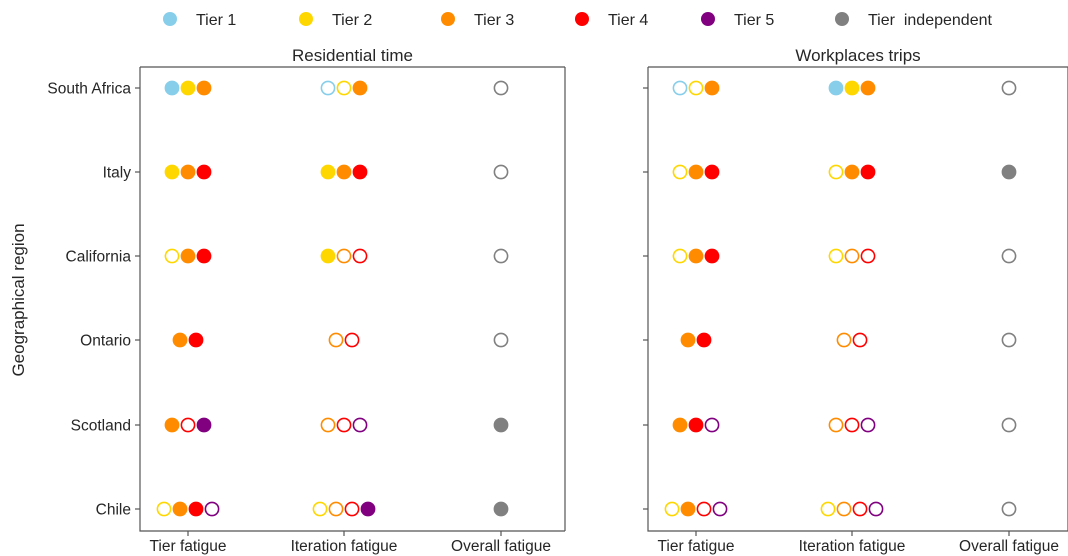 This screenshot has height=556, width=1068. Describe the element at coordinates (188, 88) in the screenshot. I see `marker-south-africa-tier-fatigue-tier-2-filled` at that location.